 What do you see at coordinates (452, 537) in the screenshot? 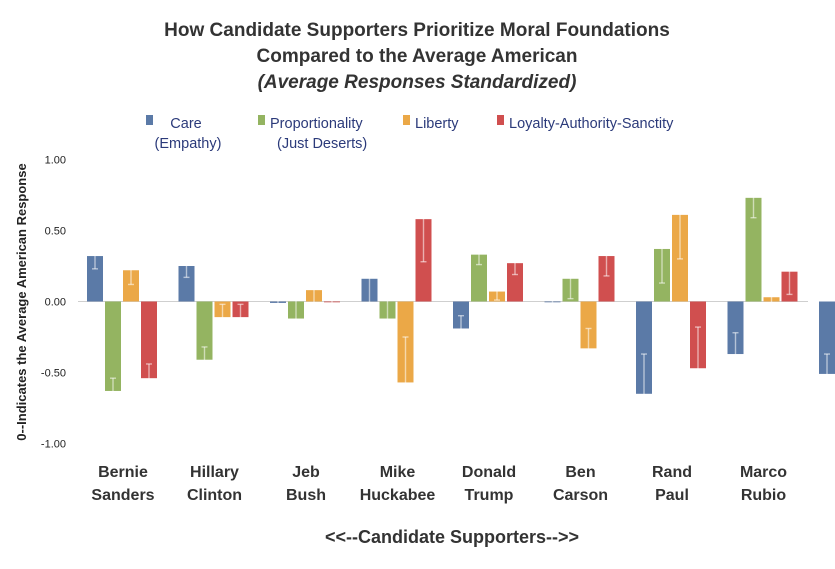
I see `x-axis-label: <<--Candidate Supporters-->>` at bounding box center [452, 537].